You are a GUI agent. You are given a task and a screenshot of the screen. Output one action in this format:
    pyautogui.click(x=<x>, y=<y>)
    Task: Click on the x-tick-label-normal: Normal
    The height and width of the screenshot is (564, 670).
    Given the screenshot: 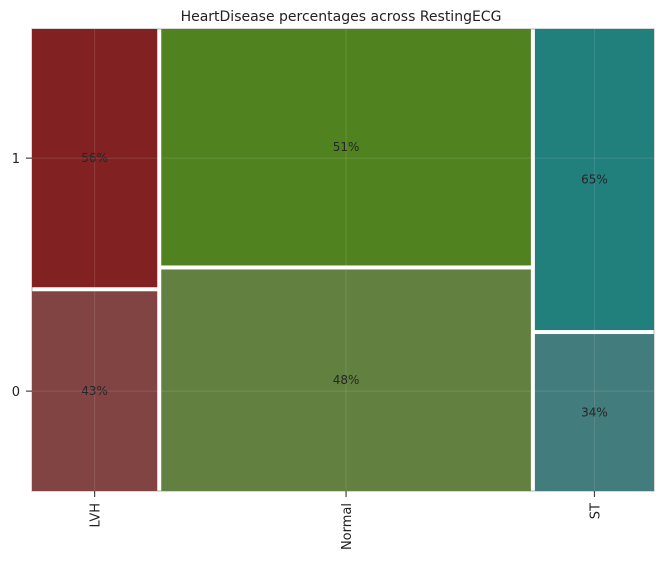 What is the action you would take?
    pyautogui.click(x=347, y=526)
    